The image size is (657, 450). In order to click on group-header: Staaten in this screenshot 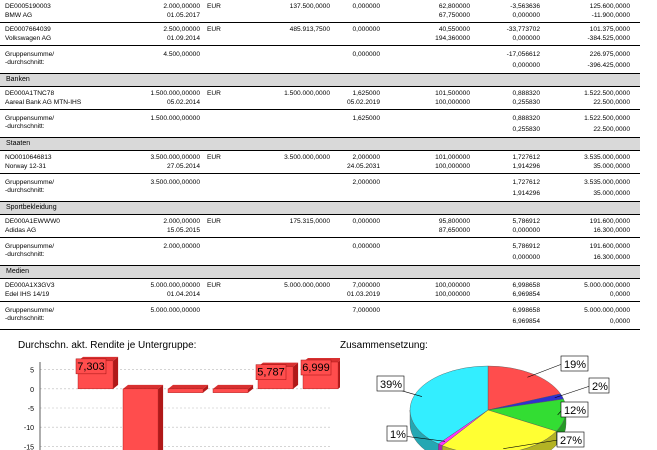, I will do `click(320, 144)`.